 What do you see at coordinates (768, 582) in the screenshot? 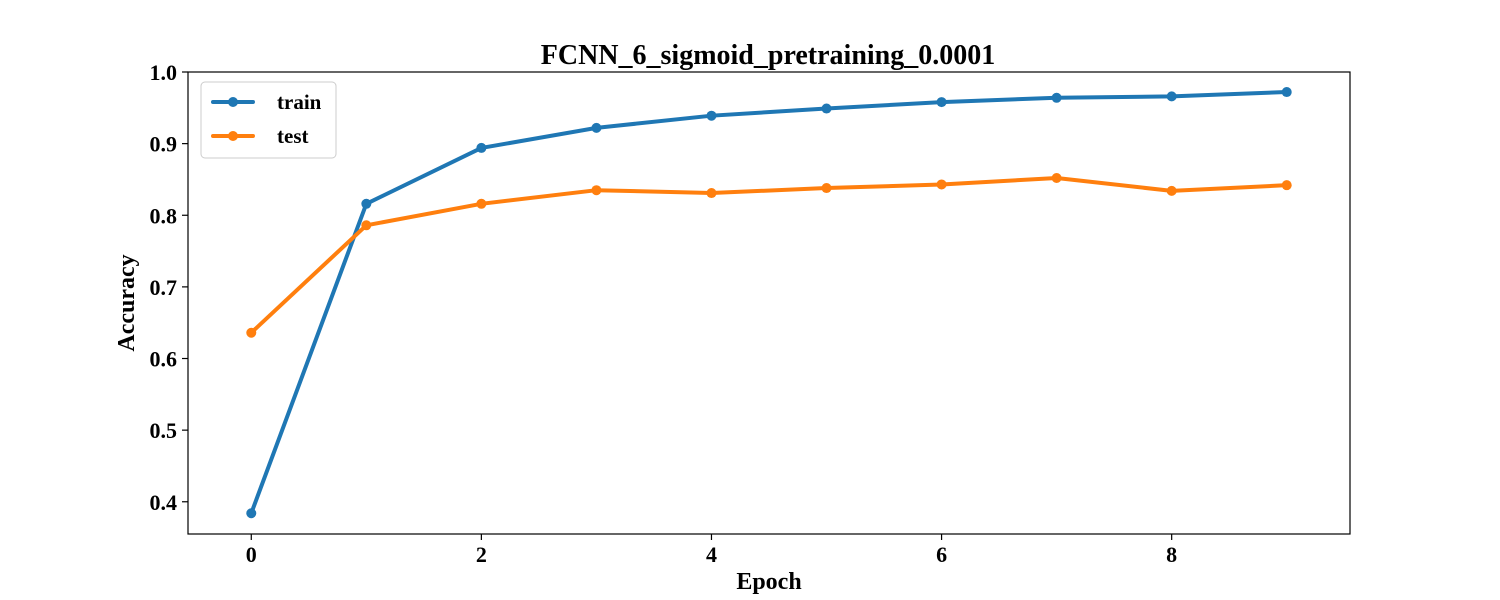
I see `x-axis-label: Epoch` at bounding box center [768, 582].